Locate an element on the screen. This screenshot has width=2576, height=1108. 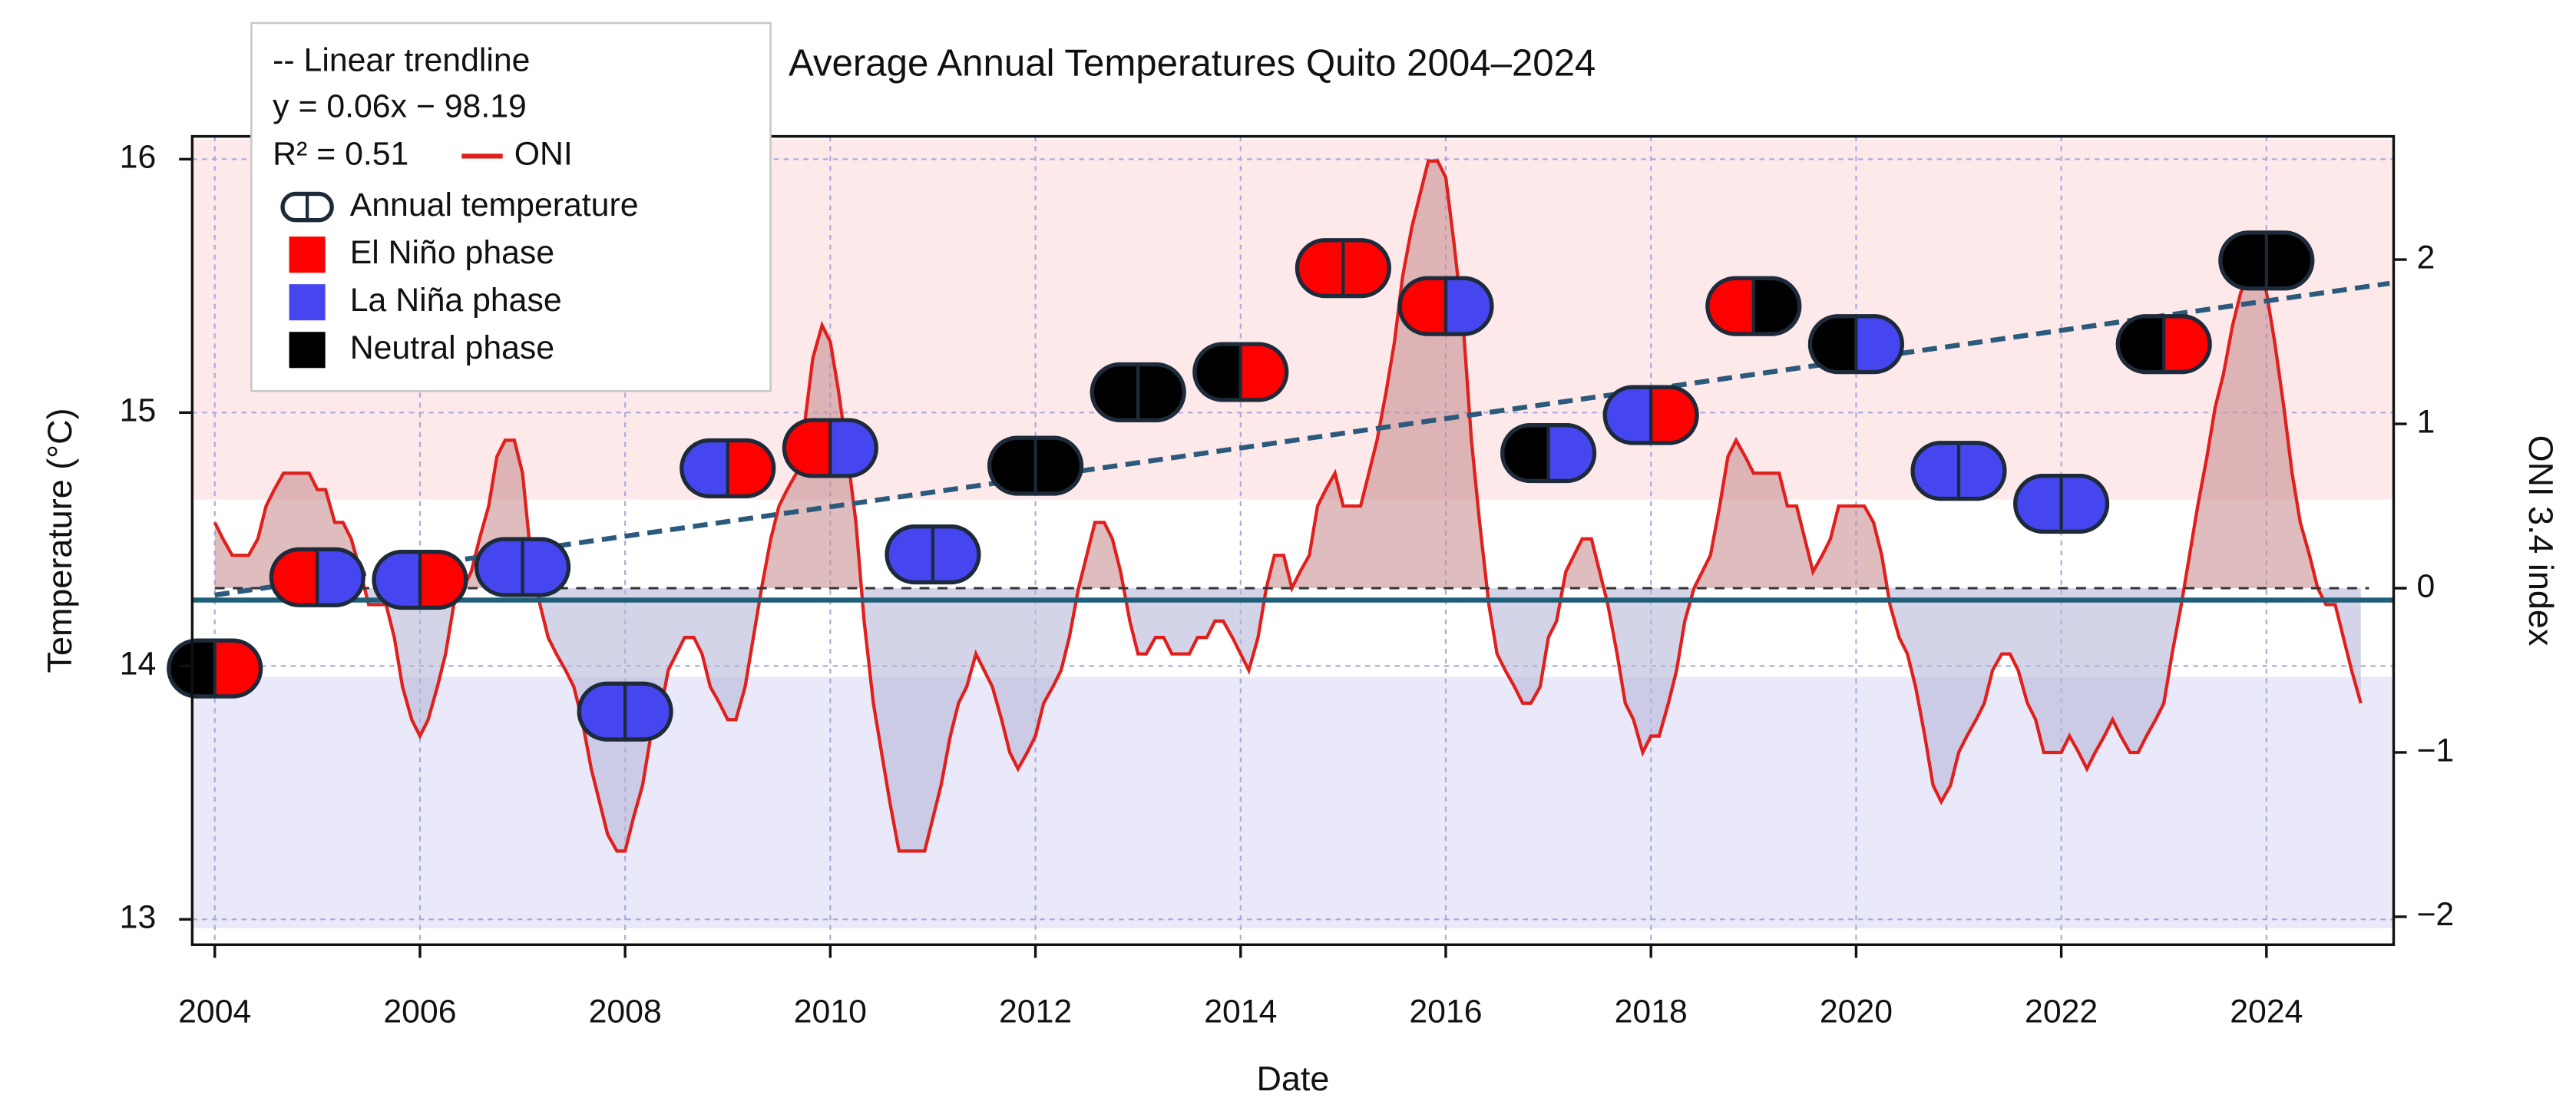
legend-box is located at coordinates (511, 207).